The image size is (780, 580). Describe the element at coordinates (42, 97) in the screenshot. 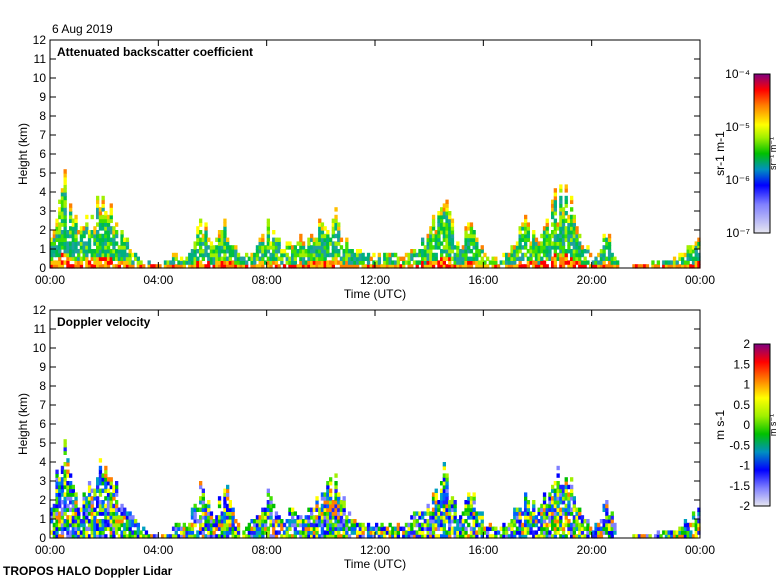

I see `y-tick-label: 9` at that location.